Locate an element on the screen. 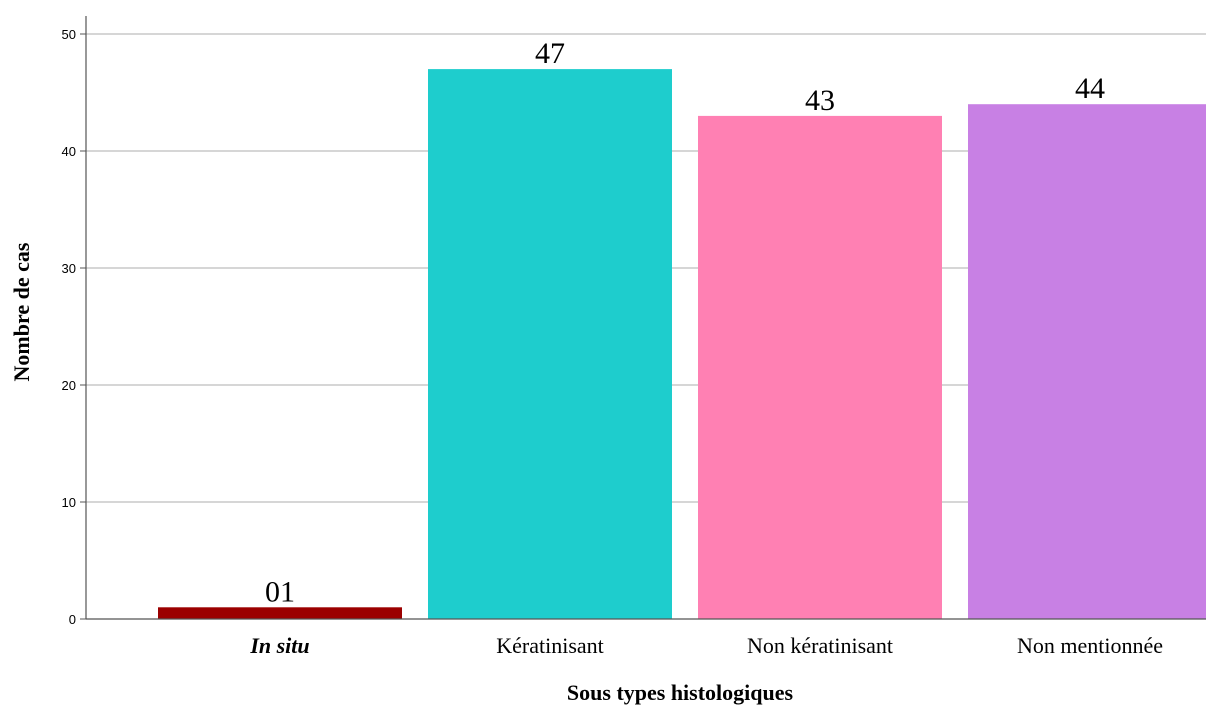 This screenshot has width=1206, height=710. data-label: 47 is located at coordinates (550, 53).